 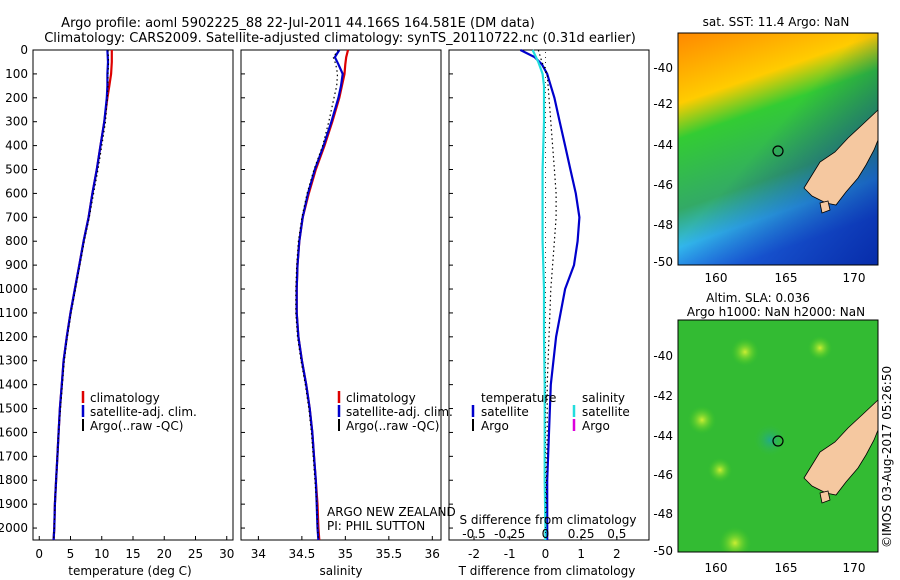 What do you see at coordinates (16, 217) in the screenshot?
I see `depth-tick-label: 700` at bounding box center [16, 217].